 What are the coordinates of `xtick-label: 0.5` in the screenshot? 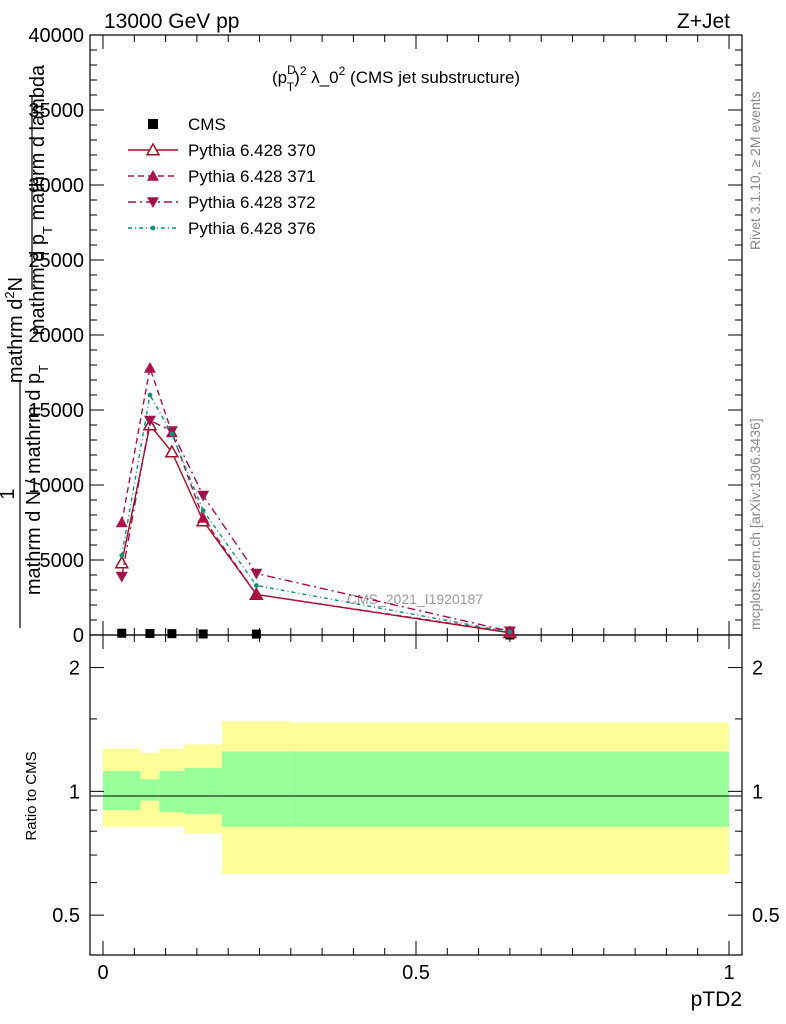 It's located at (416, 973).